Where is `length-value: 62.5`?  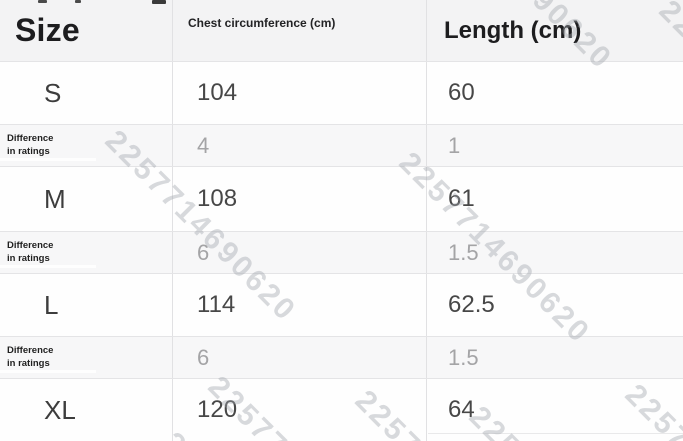
length-value: 62.5 is located at coordinates (471, 304).